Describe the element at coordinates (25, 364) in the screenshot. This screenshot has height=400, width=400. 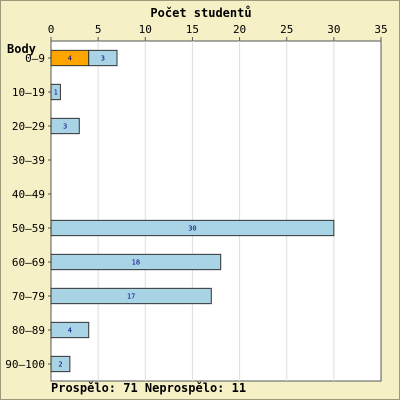
I see `category-label: 90–100` at that location.